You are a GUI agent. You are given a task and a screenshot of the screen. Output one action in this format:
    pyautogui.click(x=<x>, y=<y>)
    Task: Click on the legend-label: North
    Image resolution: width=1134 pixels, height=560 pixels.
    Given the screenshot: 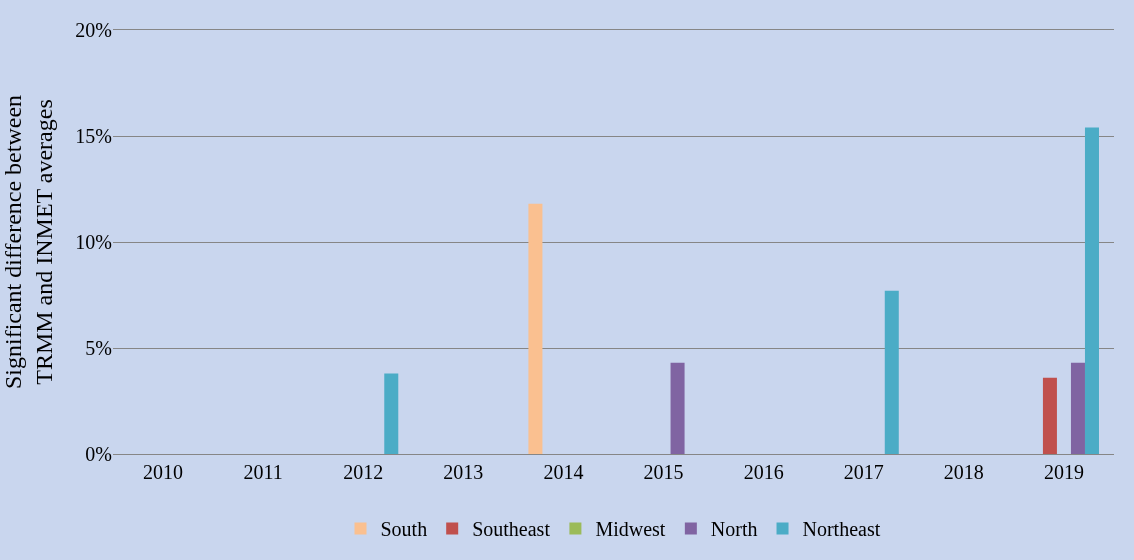 What is the action you would take?
    pyautogui.click(x=734, y=529)
    